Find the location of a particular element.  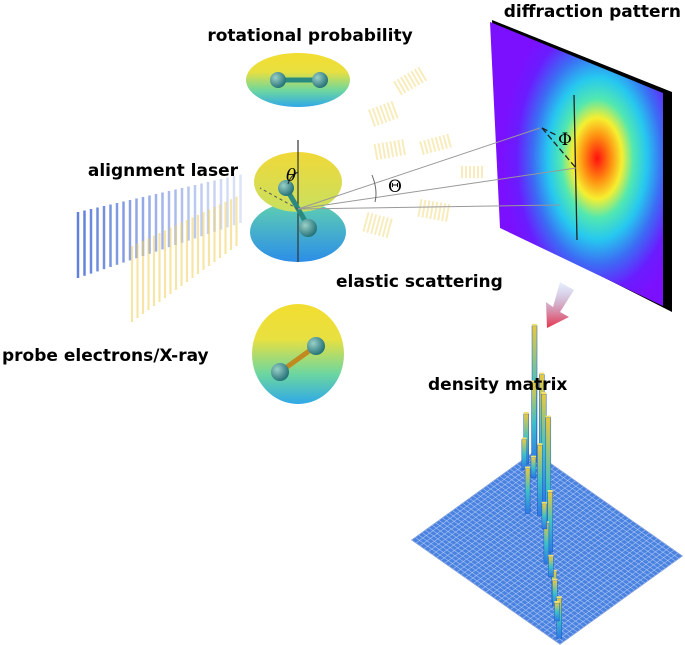

scattering-rays is located at coordinates (437, 168).